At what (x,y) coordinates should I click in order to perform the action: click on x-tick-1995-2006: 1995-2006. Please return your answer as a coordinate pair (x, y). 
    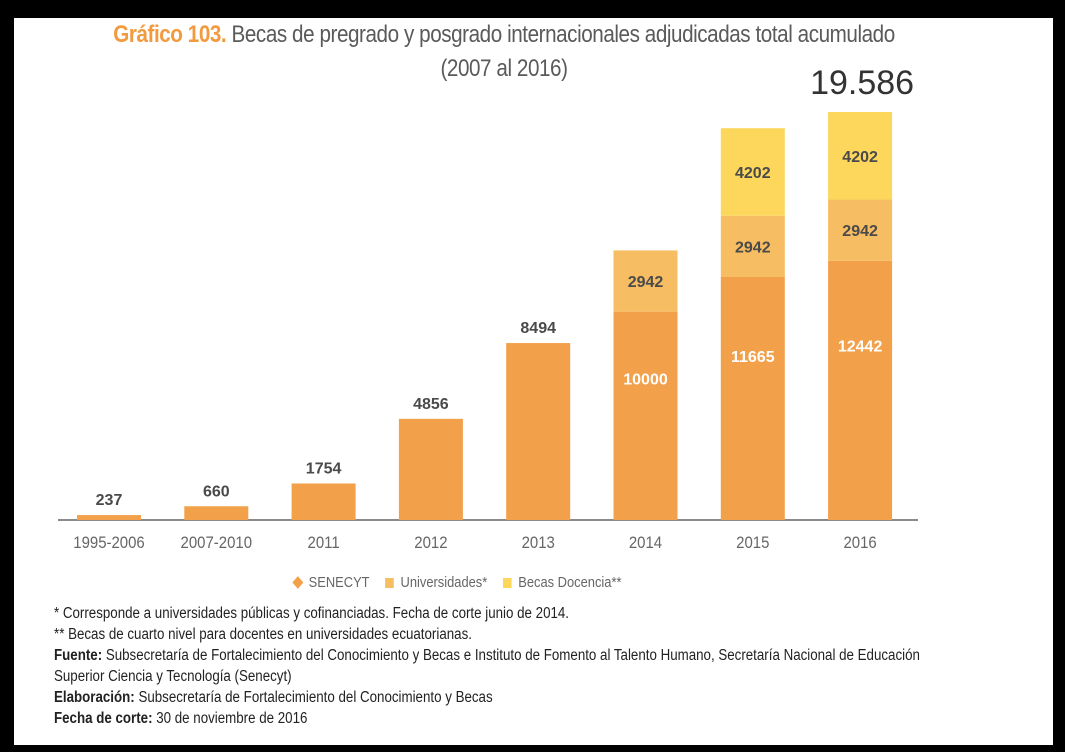
    Looking at the image, I should click on (109, 543).